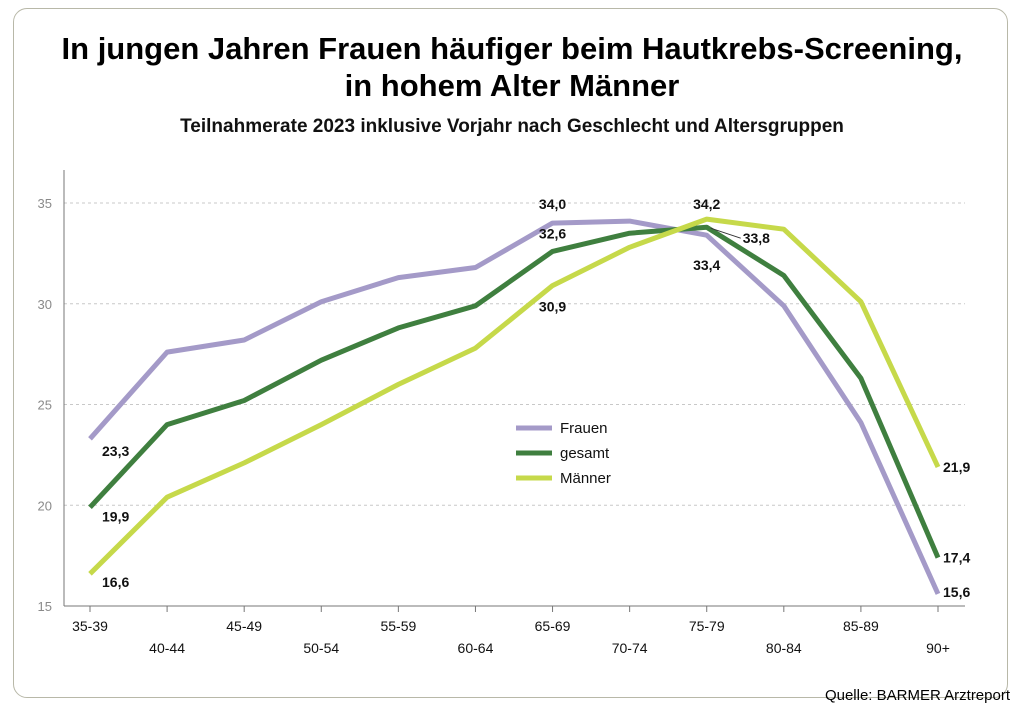 The image size is (1024, 714). What do you see at coordinates (115, 516) in the screenshot?
I see `data-label: 19,9` at bounding box center [115, 516].